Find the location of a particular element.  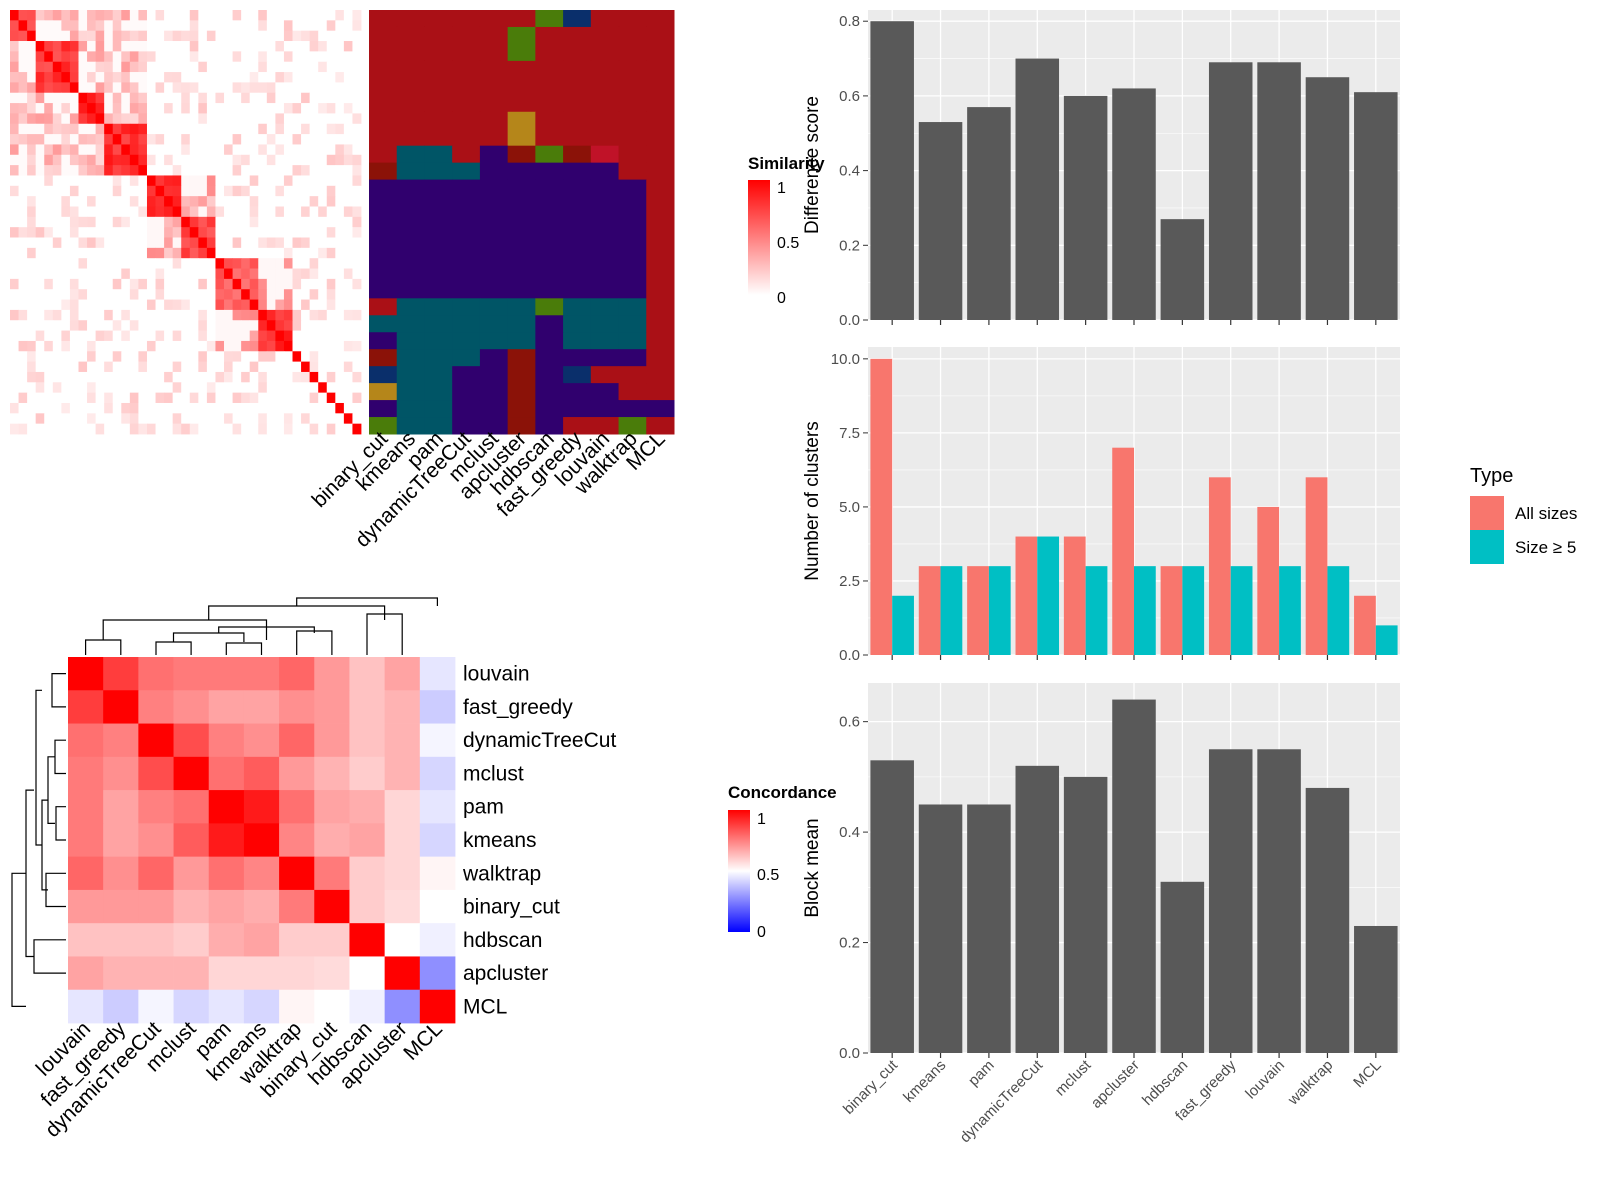

concordance-legend-tick-1: 1 is located at coordinates (761, 819).